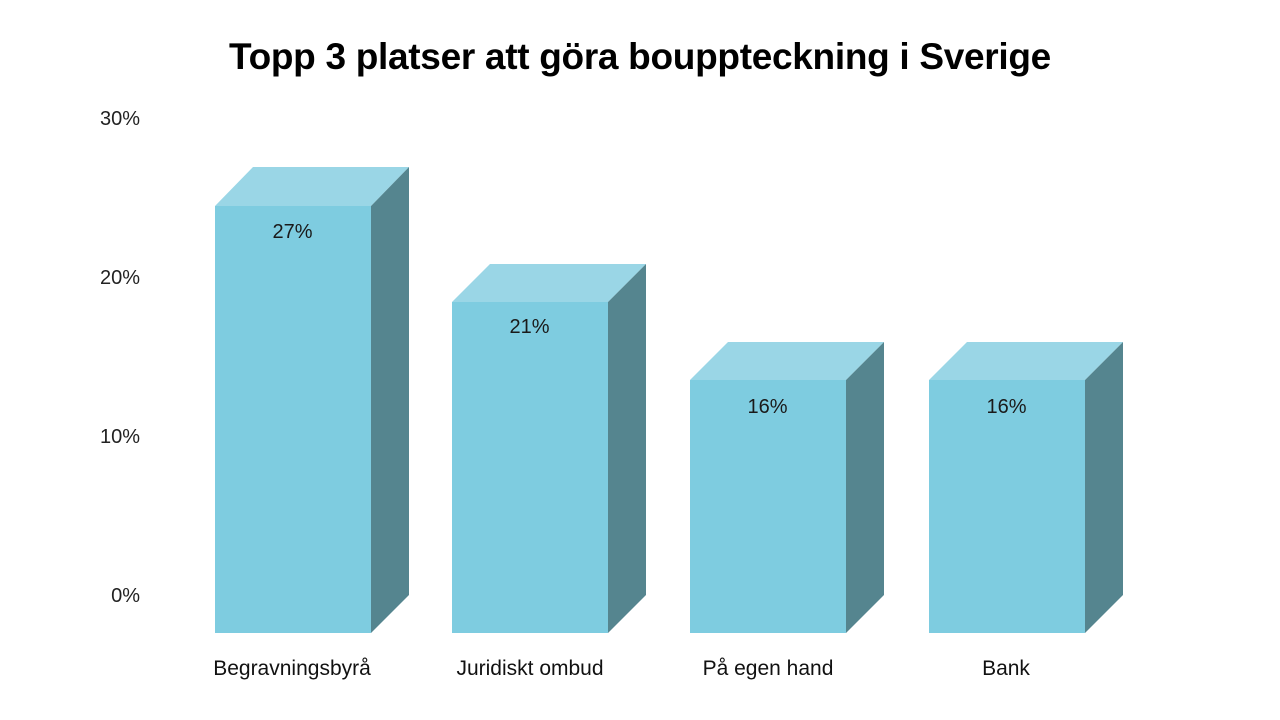 The height and width of the screenshot is (720, 1280). I want to click on y-tick-0: 0%, so click(125, 596).